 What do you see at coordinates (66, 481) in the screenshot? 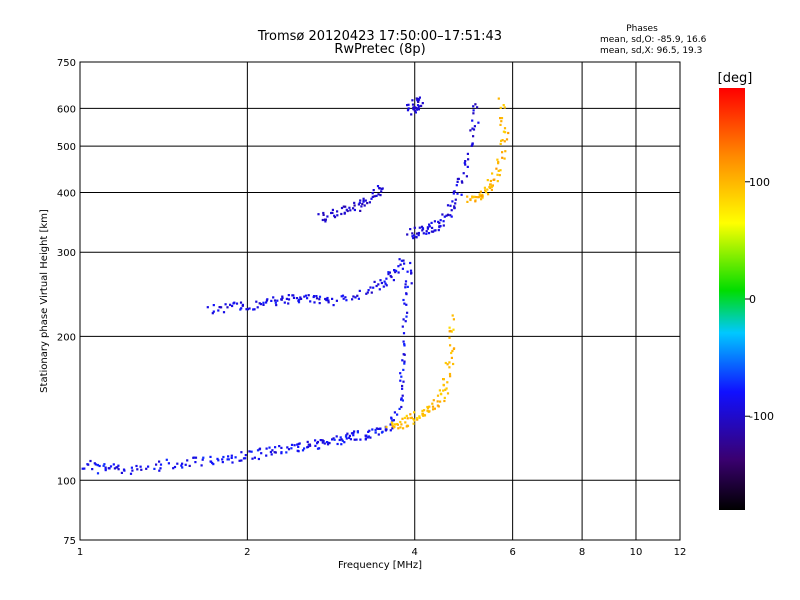
I see `y-tick-label: 100` at bounding box center [66, 481].